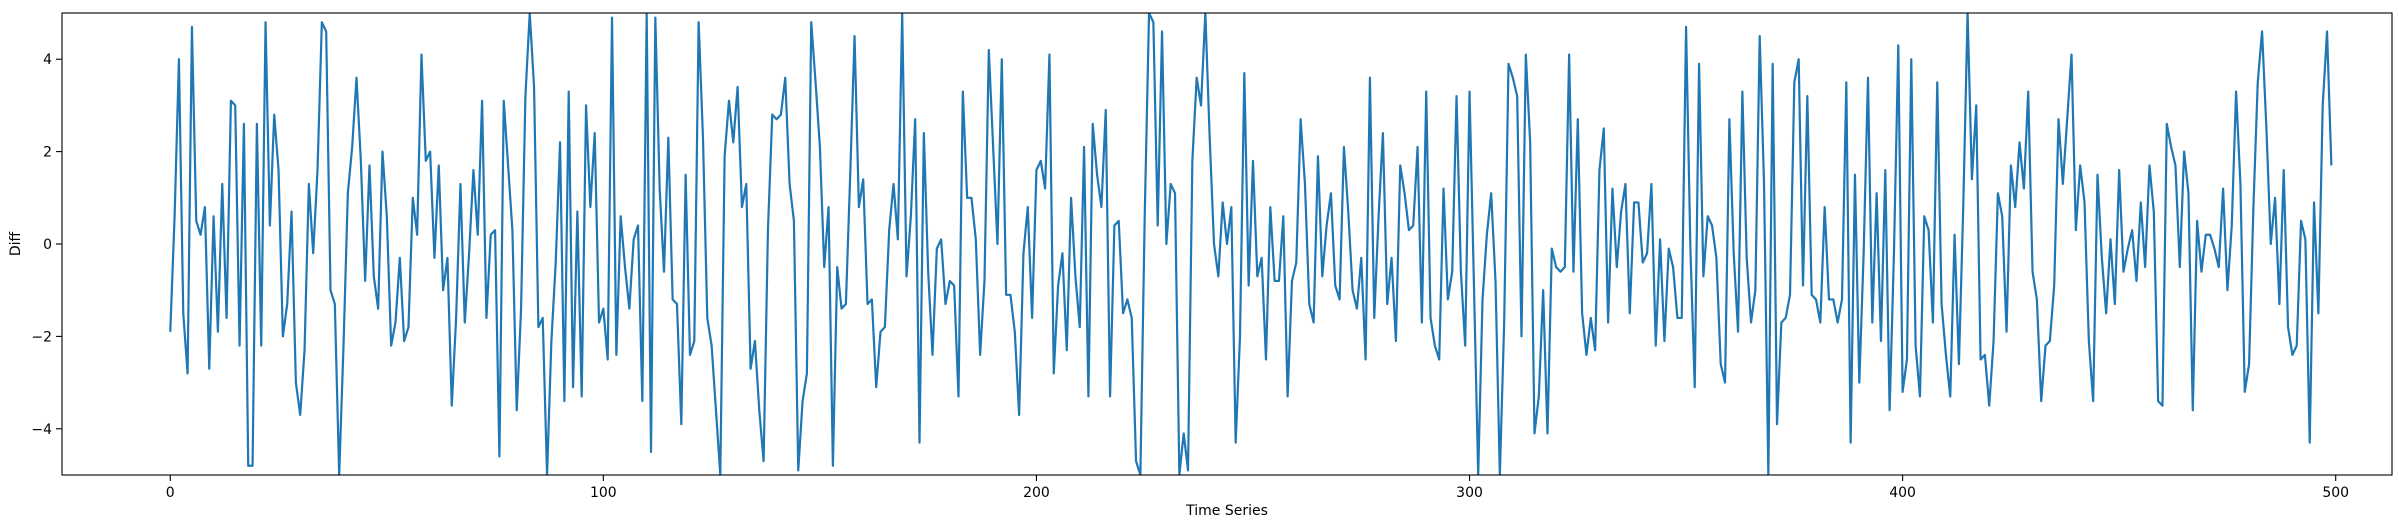  What do you see at coordinates (41, 337) in the screenshot?
I see `y-tick-label: −2` at bounding box center [41, 337].